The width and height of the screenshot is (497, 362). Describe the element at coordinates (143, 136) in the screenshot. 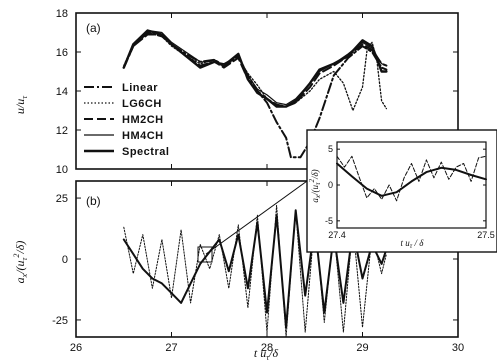

I see `legend-label-hm4ch: HM4CH` at that location.